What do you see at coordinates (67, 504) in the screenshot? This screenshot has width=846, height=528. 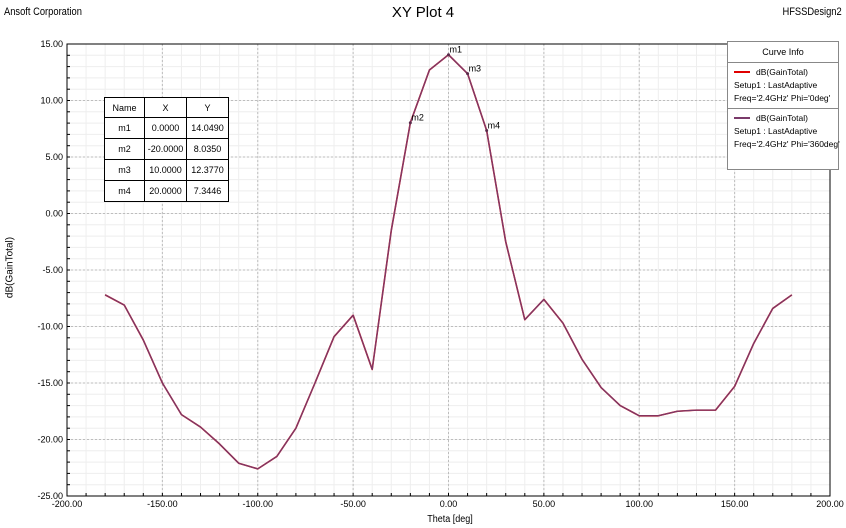 I see `x-tick-label: -200.00` at bounding box center [67, 504].